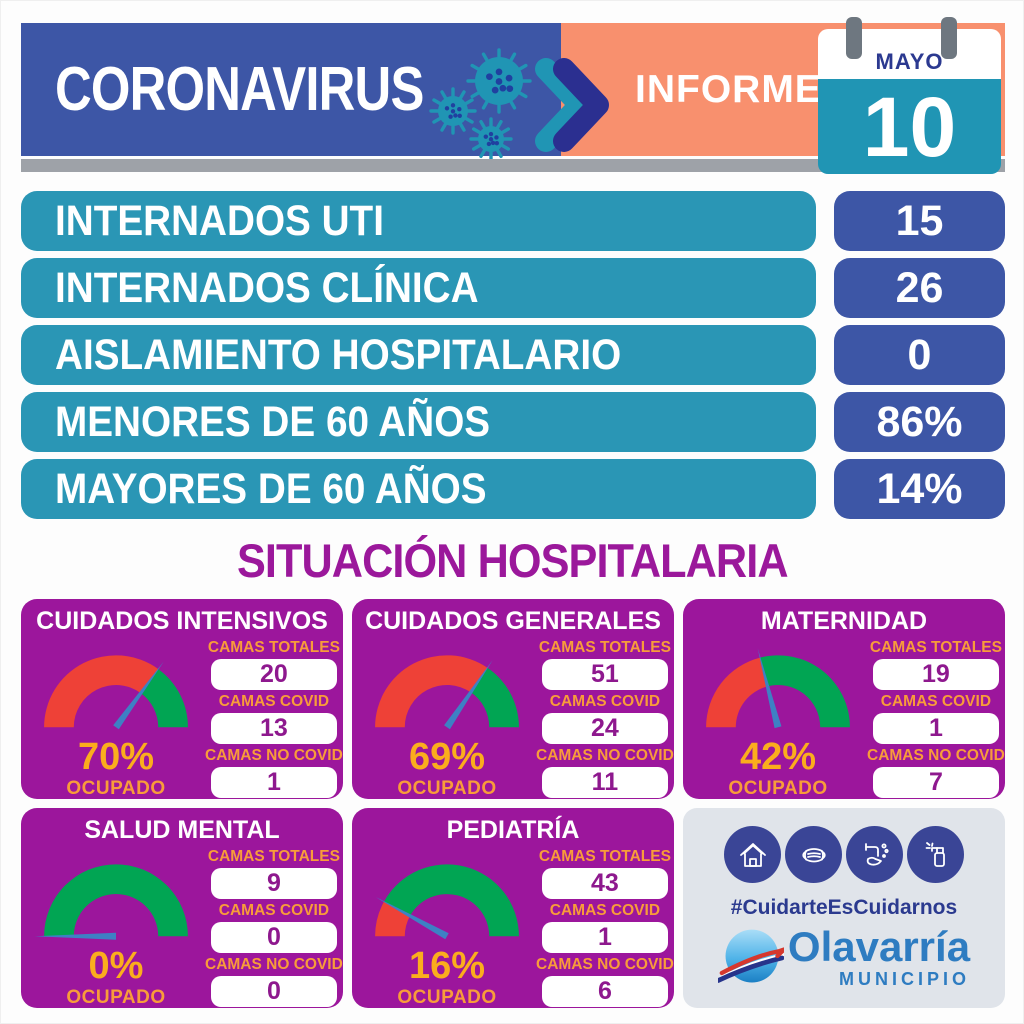 This screenshot has height=1024, width=1024. I want to click on calendar-day: 10, so click(909, 126).